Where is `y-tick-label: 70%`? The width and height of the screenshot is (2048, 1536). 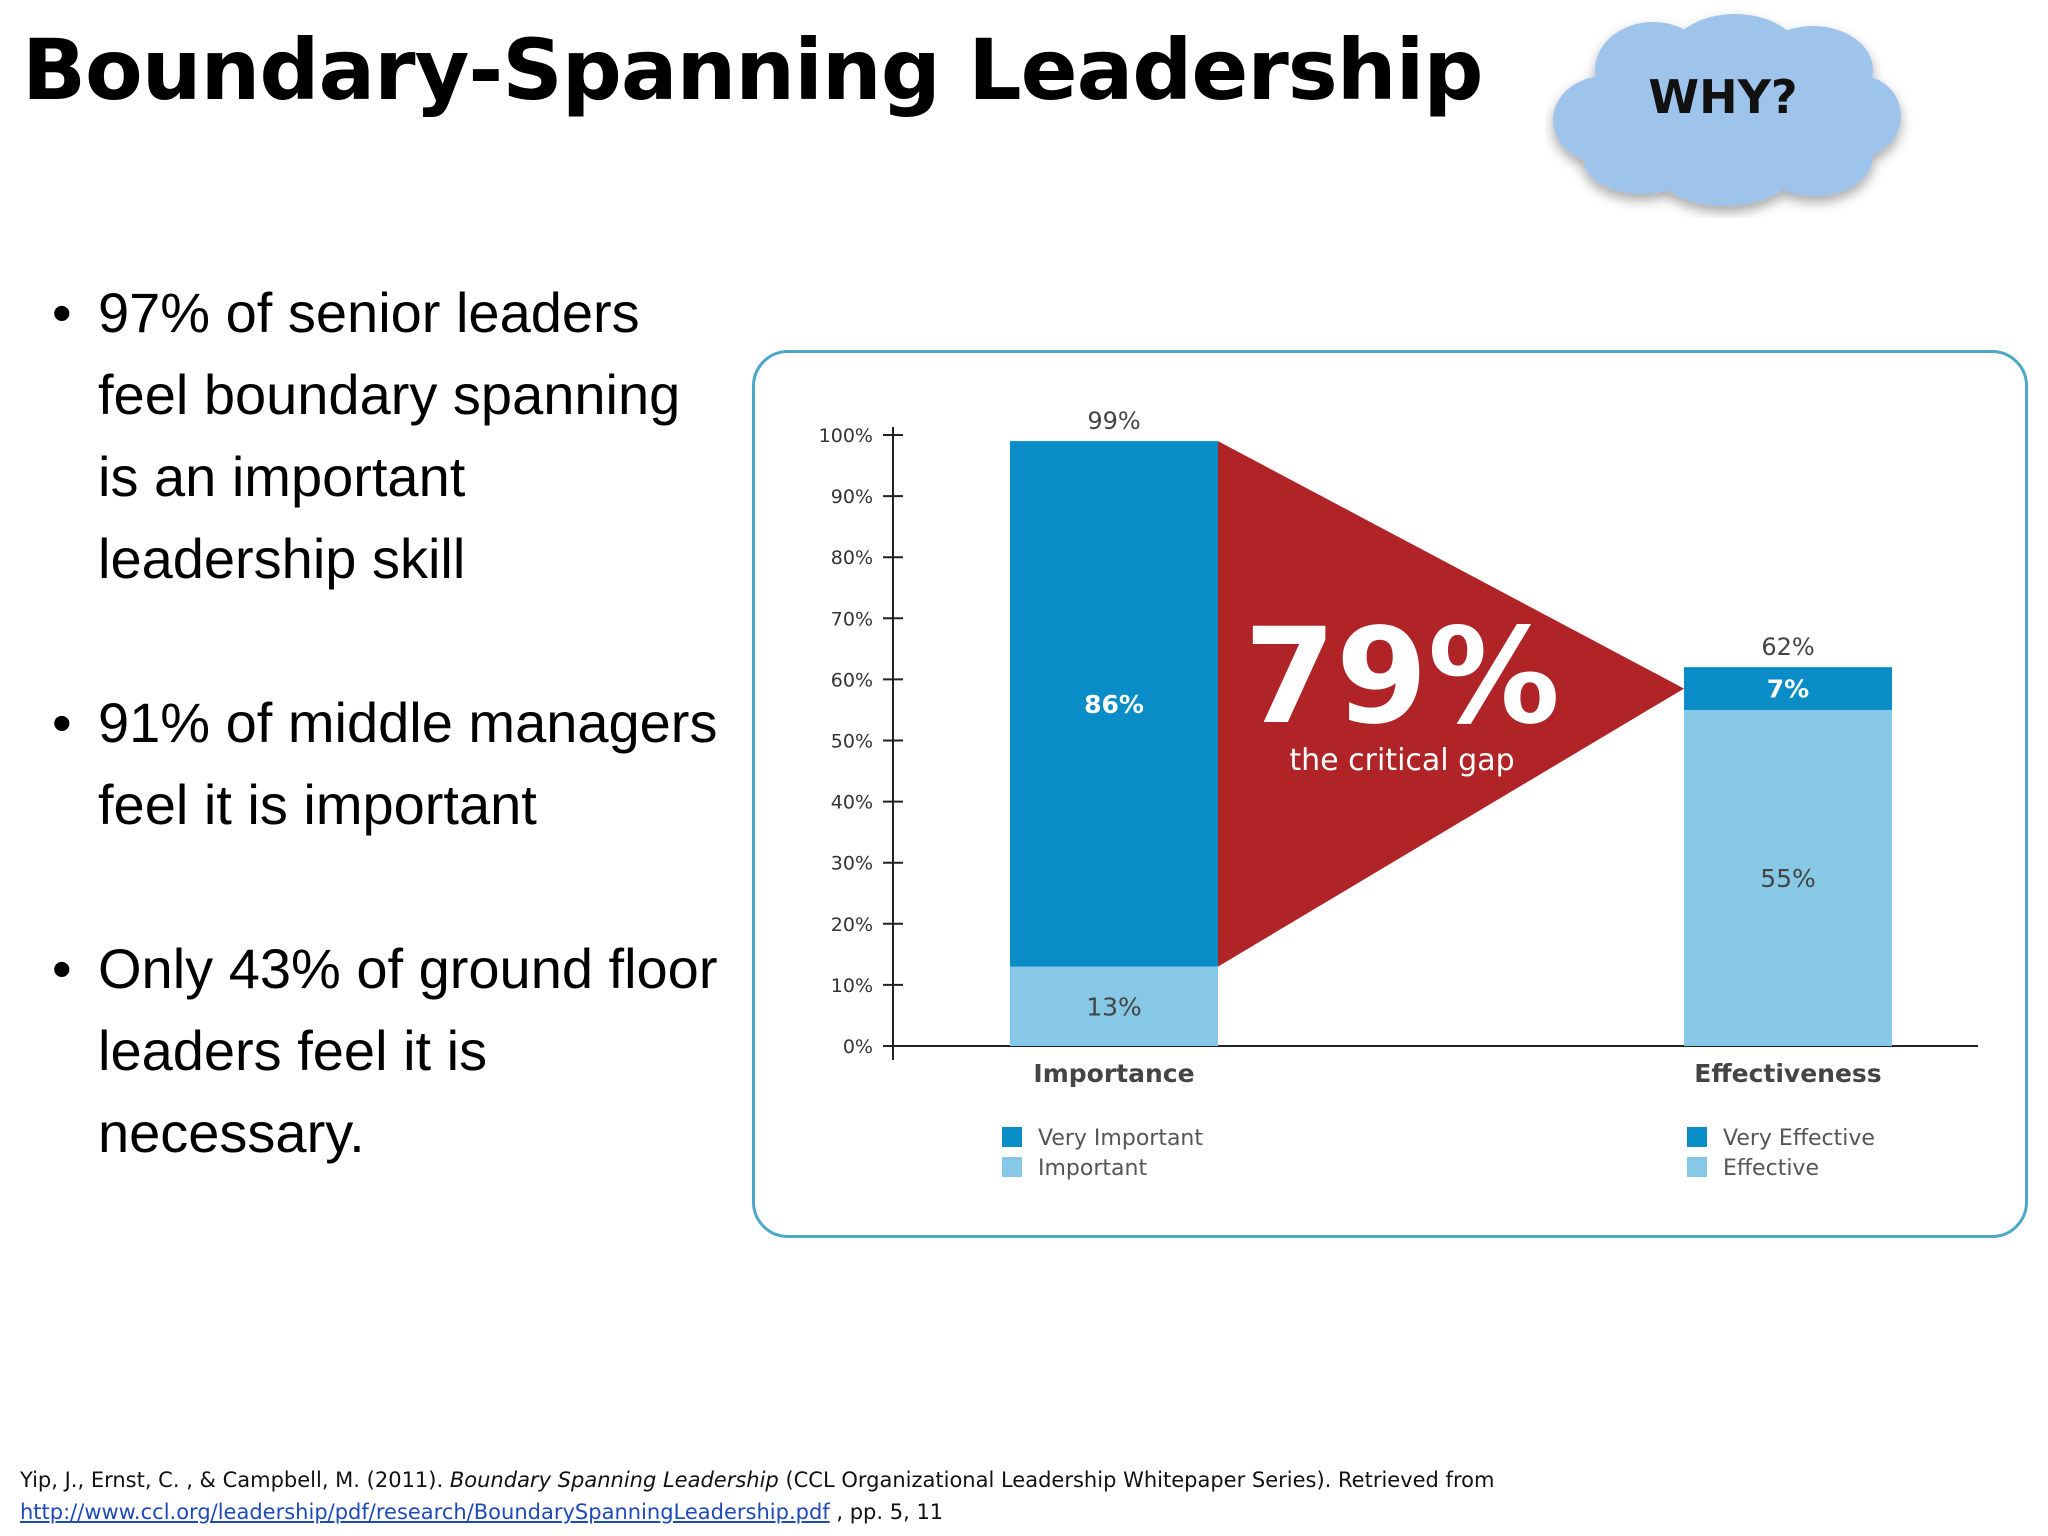
y-tick-label: 70% is located at coordinates (852, 619).